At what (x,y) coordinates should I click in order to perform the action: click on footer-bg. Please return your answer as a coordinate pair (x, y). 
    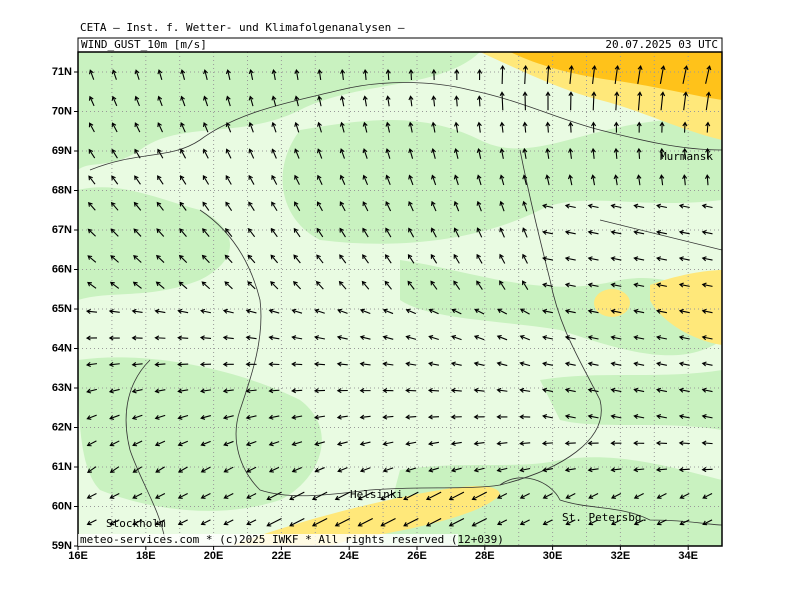
    Looking at the image, I should click on (268, 540).